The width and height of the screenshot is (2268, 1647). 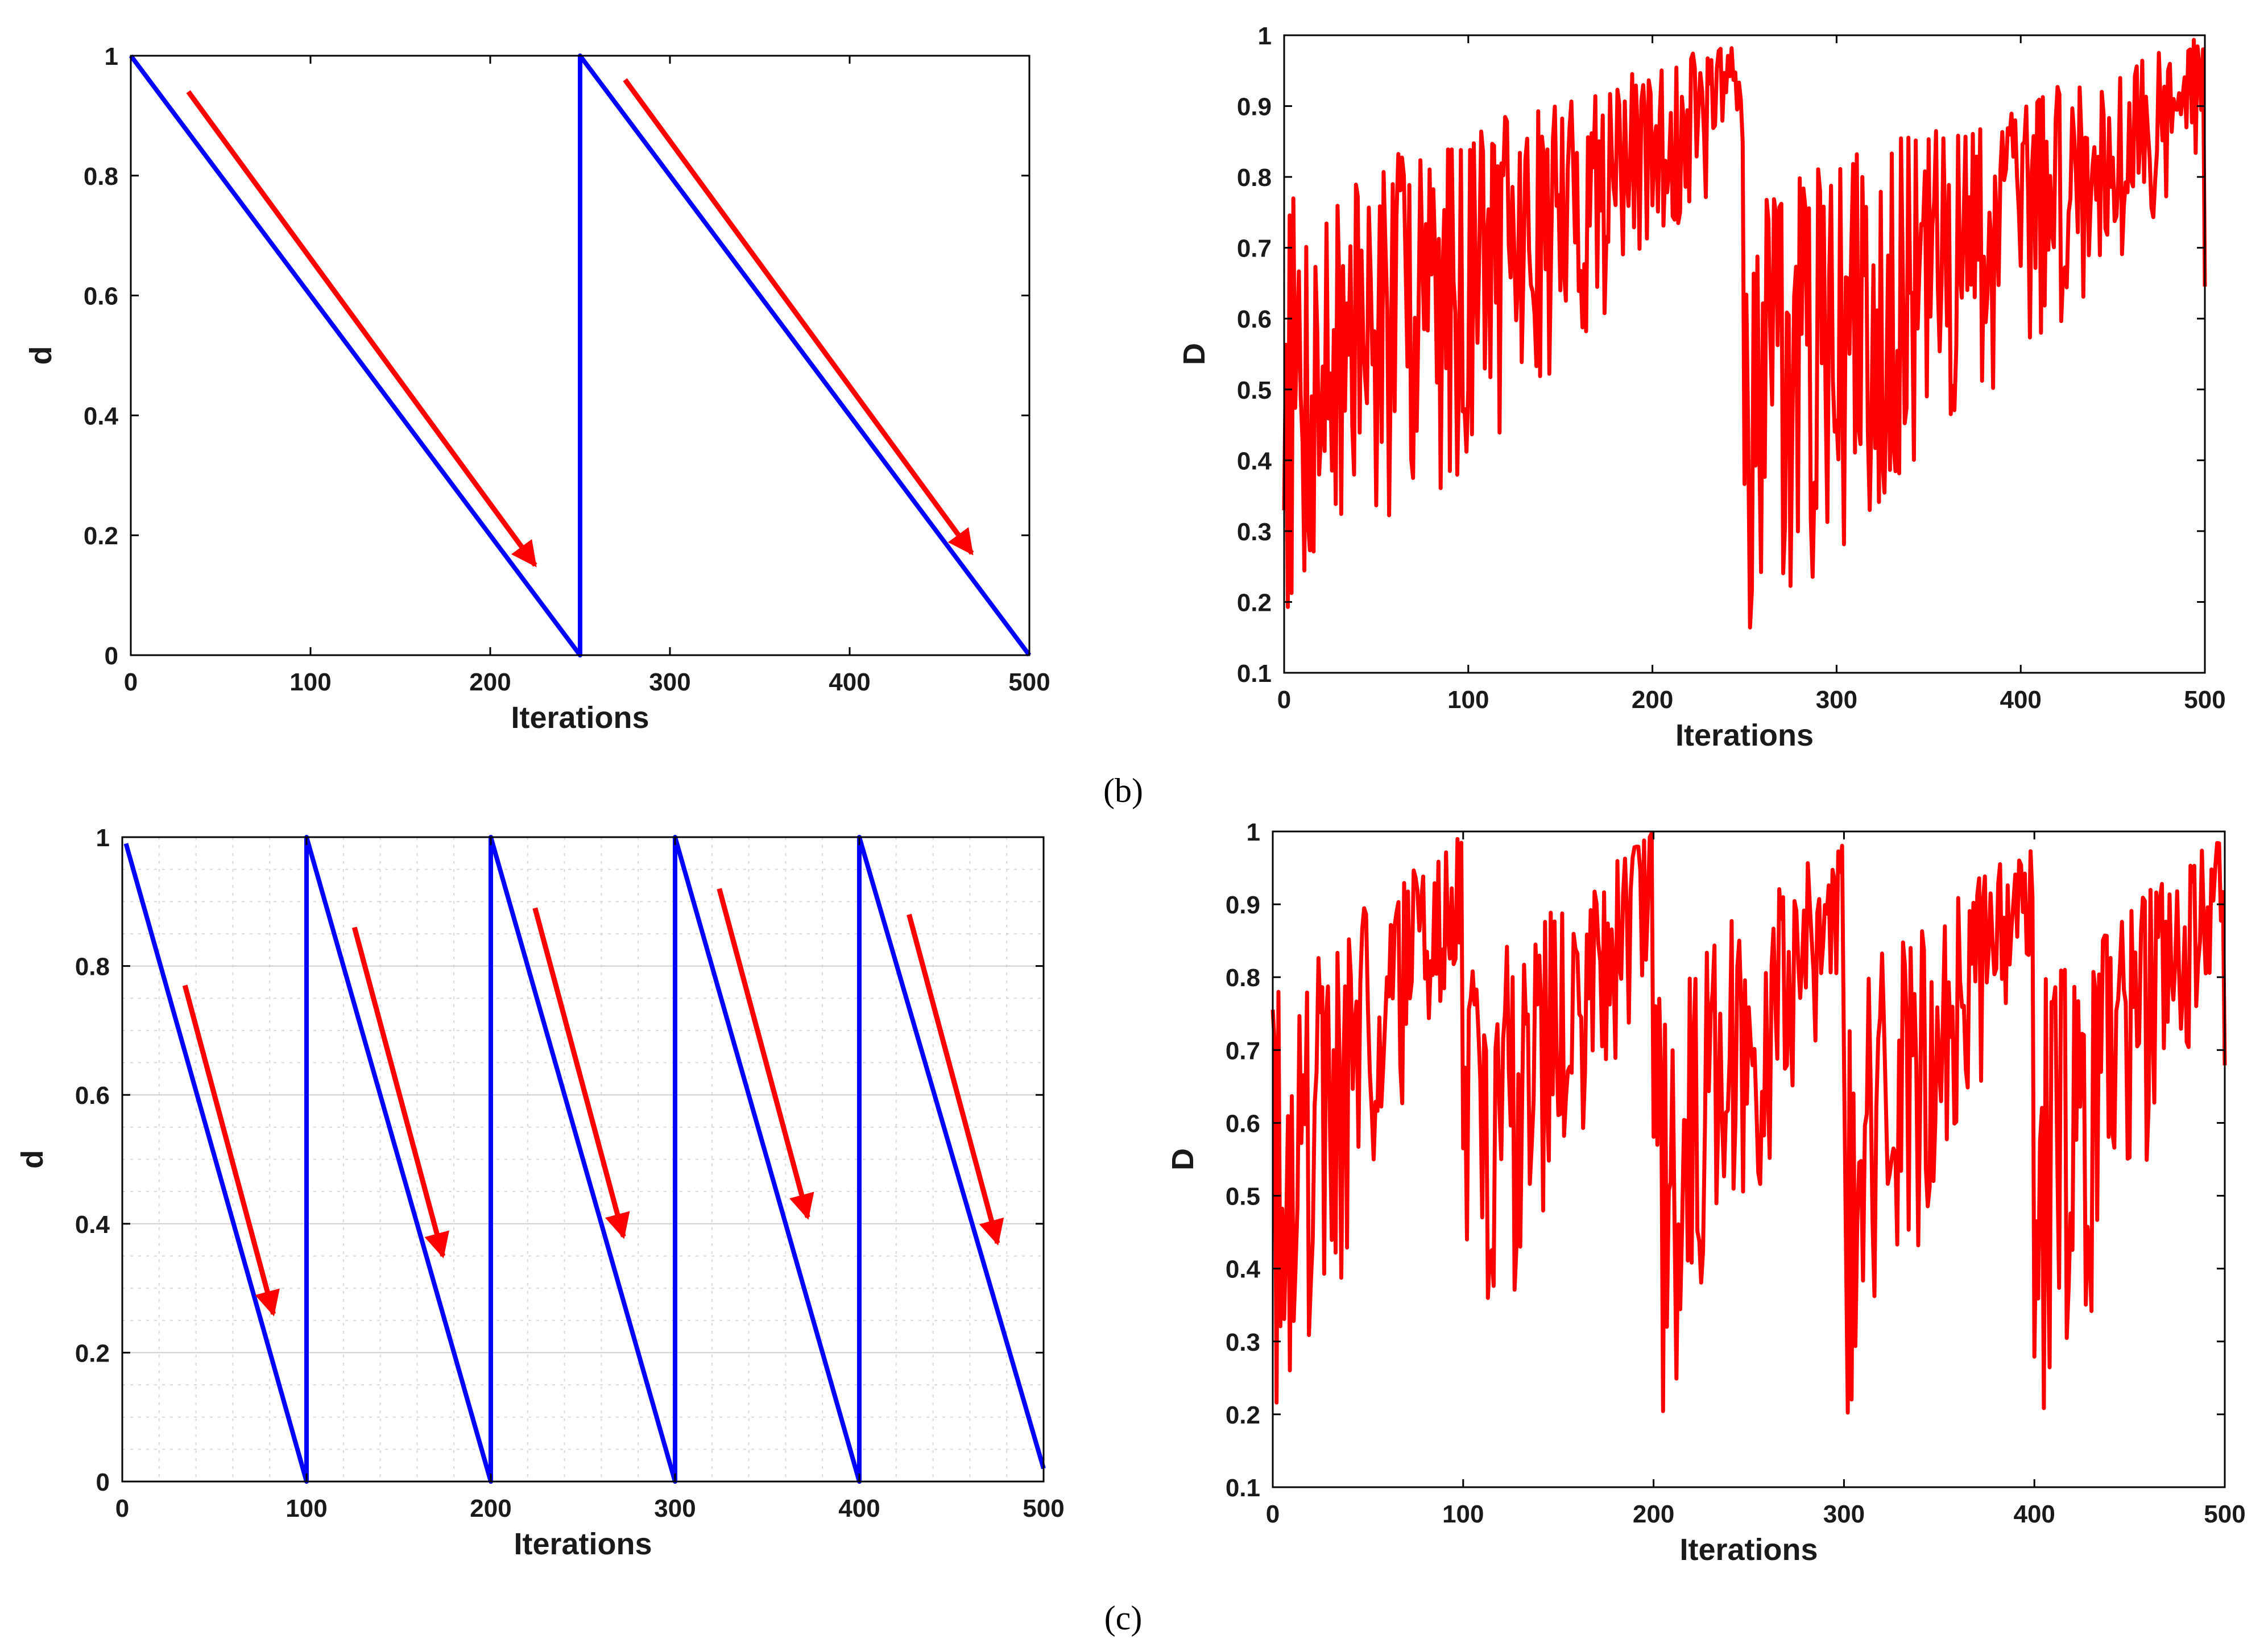 I want to click on caption-b: (b), so click(x=1123, y=790).